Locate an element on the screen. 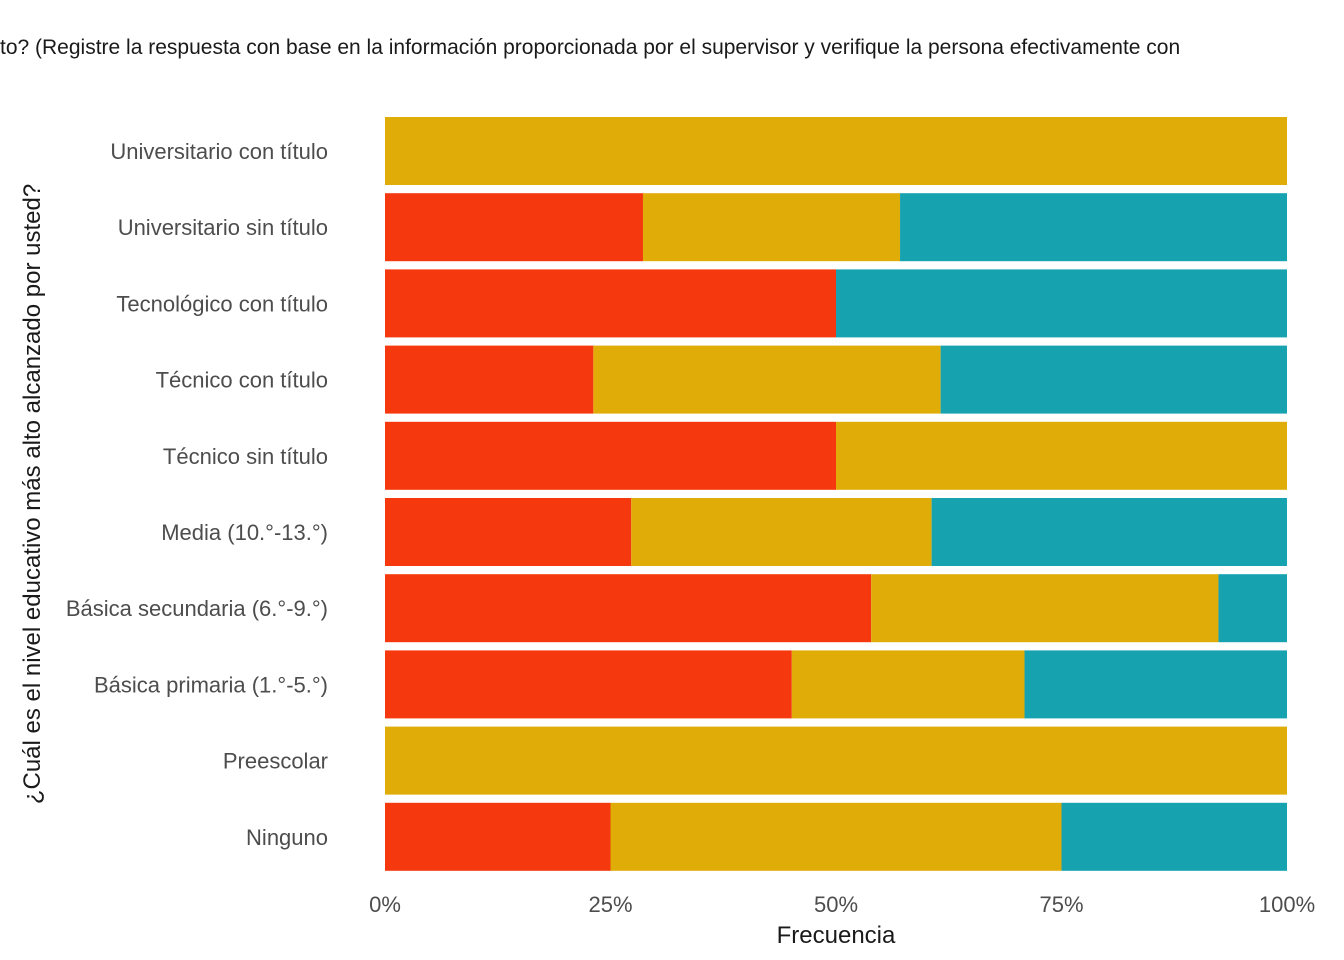 This screenshot has height=960, width=1344. y-tick-label: Básica primaria (1.°-5.°) is located at coordinates (211, 684).